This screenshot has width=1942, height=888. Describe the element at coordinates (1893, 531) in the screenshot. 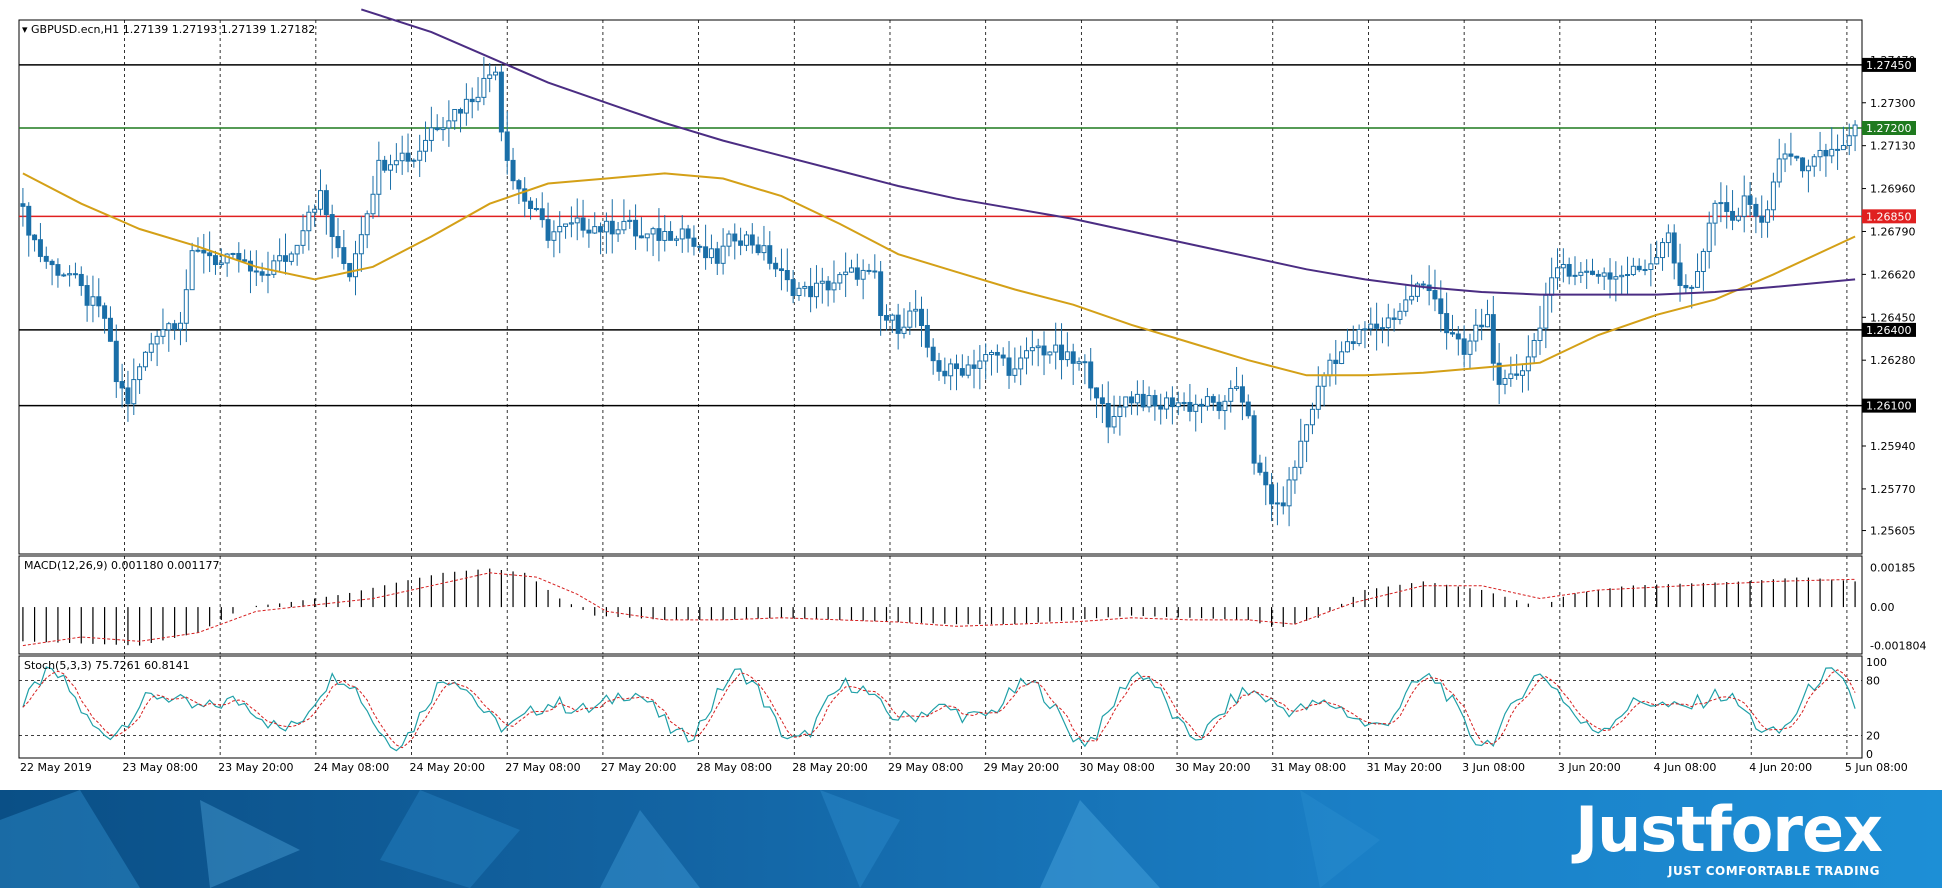

I see `price-tick-label: 1.25605` at that location.